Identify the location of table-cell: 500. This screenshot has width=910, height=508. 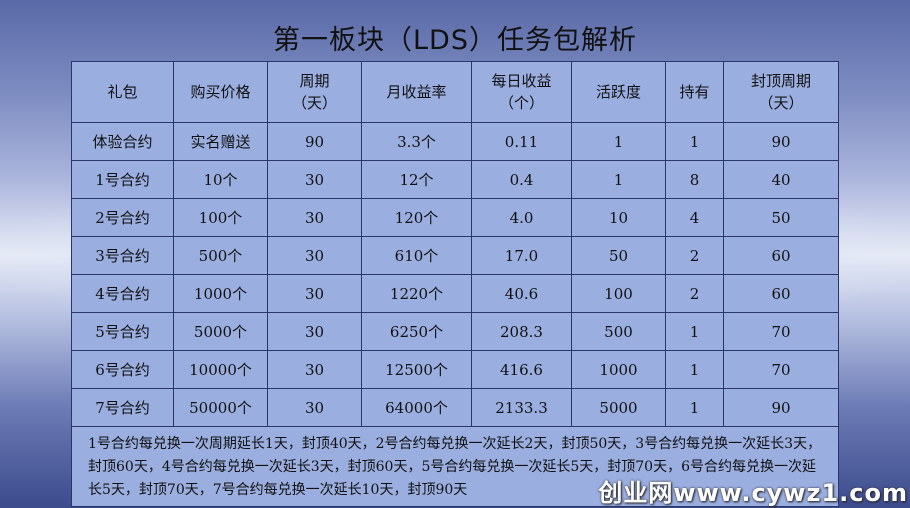
(618, 331).